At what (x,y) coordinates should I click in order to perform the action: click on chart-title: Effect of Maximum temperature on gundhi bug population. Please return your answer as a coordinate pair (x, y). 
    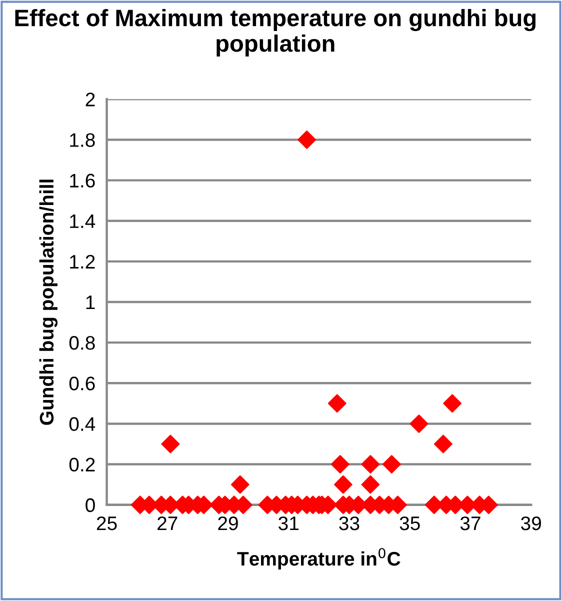
    Looking at the image, I should click on (275, 33).